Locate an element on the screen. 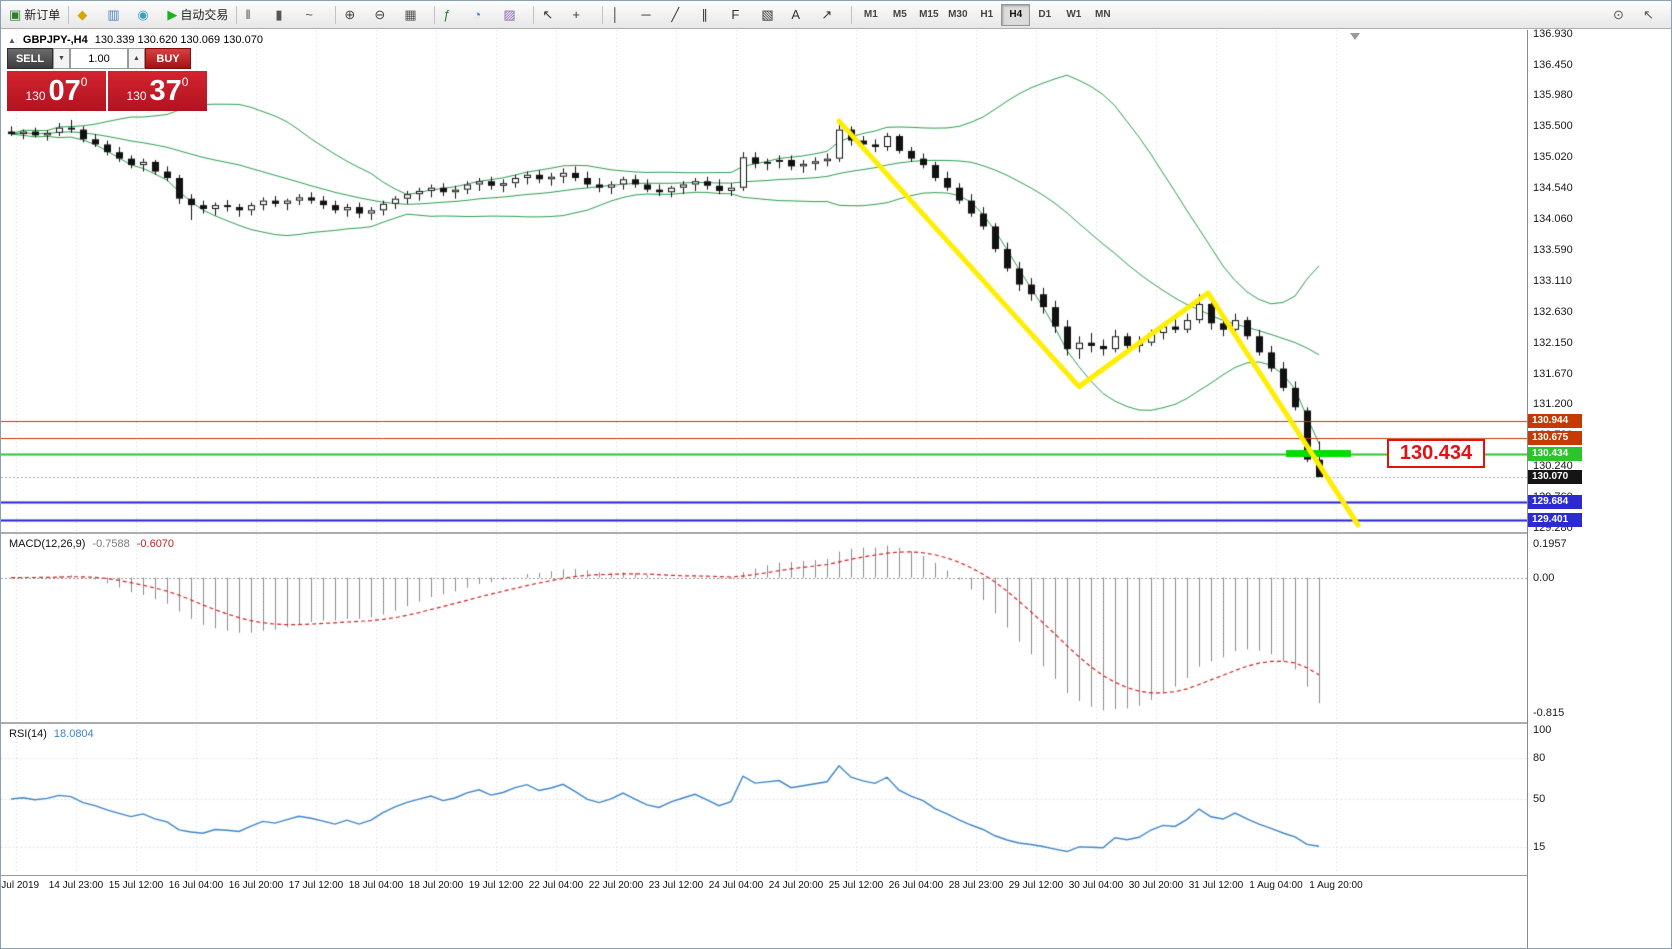  volume-decrease-button: ▼ is located at coordinates (61, 58).